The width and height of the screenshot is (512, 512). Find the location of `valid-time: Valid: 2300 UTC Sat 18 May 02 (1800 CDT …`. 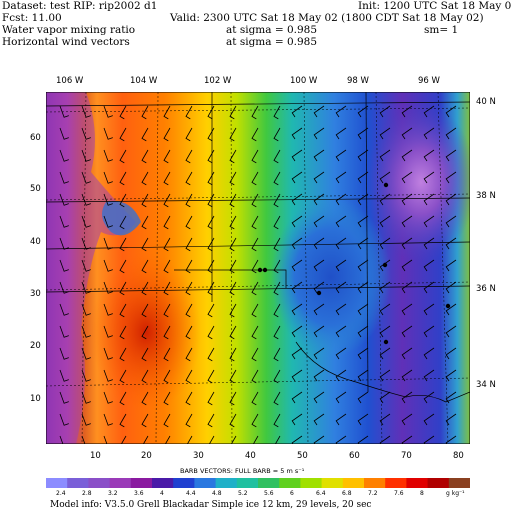

valid-time: Valid: 2300 UTC Sat 18 May 02 (1800 CDT … is located at coordinates (327, 18).